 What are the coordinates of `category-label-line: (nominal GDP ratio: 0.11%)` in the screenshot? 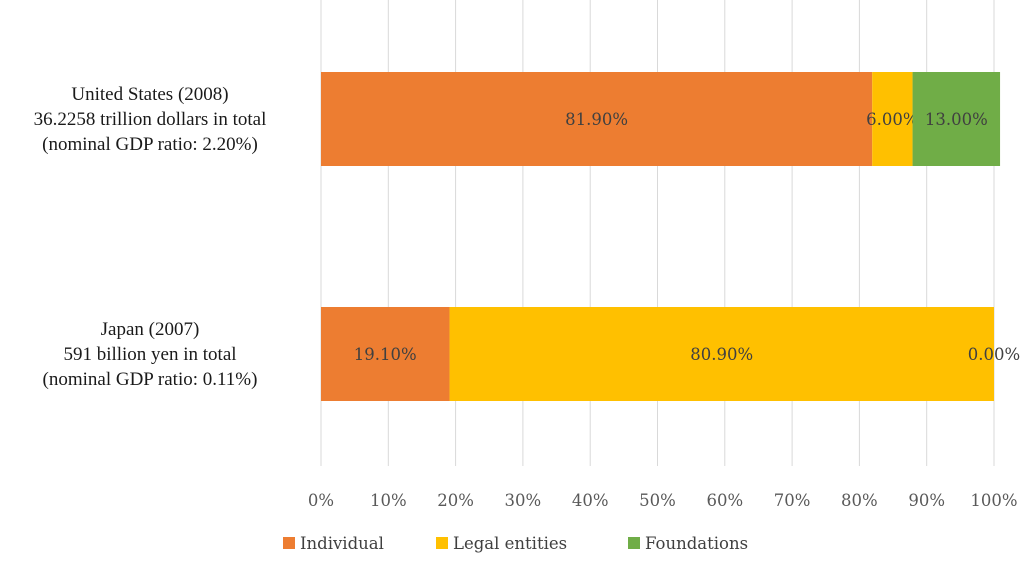 It's located at (150, 379).